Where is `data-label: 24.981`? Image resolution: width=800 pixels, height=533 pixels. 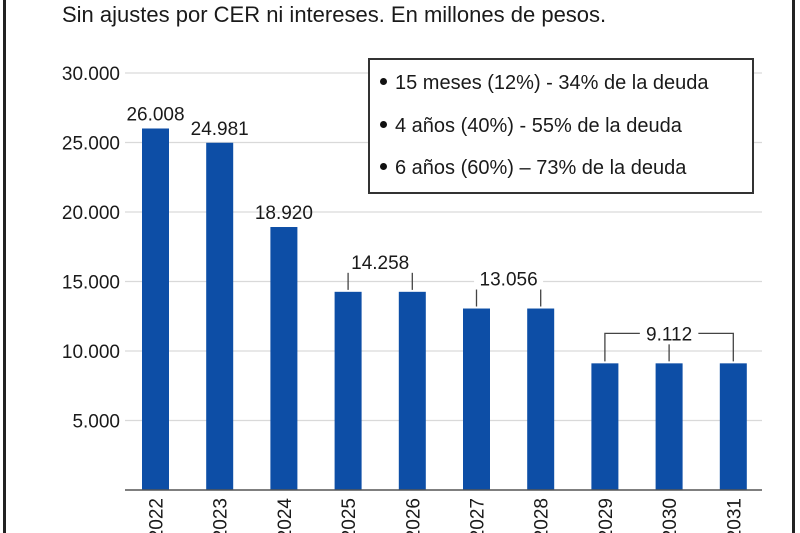 data-label: 24.981 is located at coordinates (220, 129).